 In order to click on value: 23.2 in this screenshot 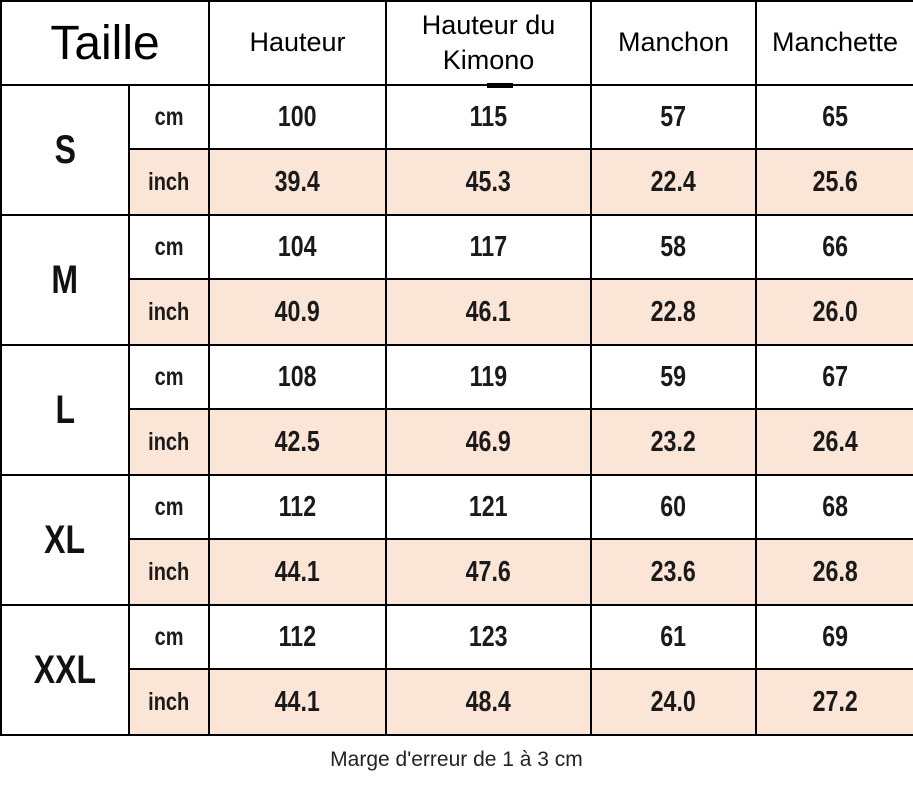, I will do `click(673, 441)`.